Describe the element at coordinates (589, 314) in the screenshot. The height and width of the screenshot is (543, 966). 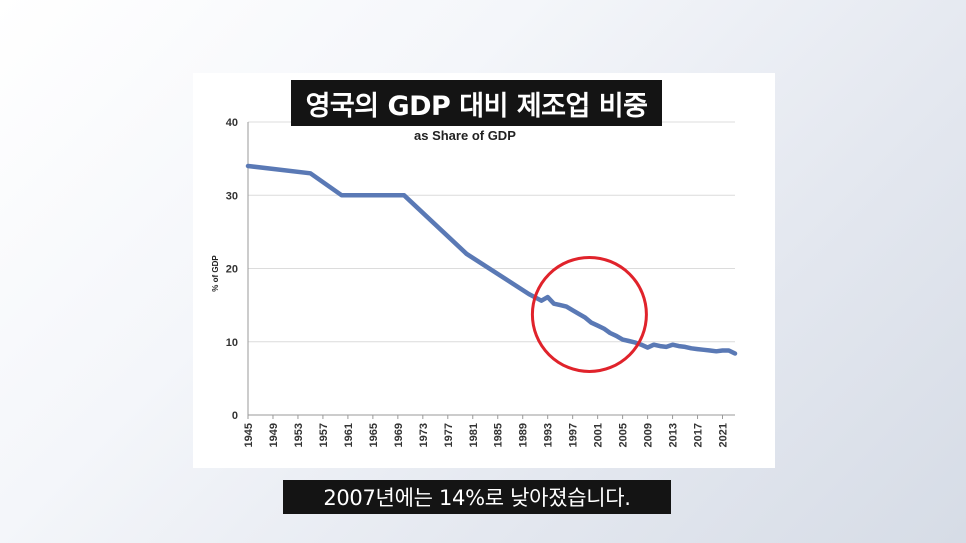
I see `highlight-circle` at that location.